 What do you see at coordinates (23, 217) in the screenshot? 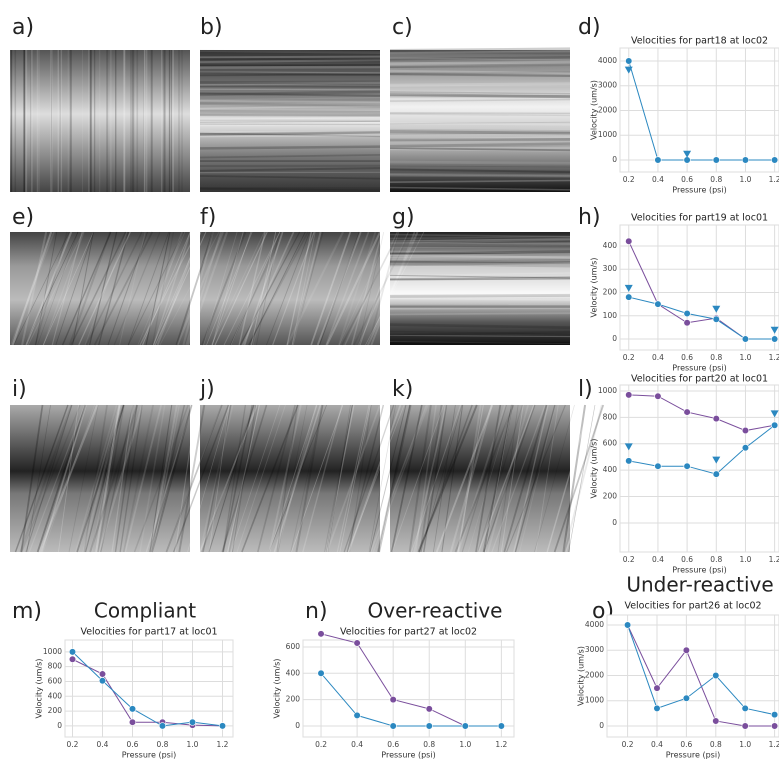
I see `panel-label: e)` at bounding box center [23, 217].